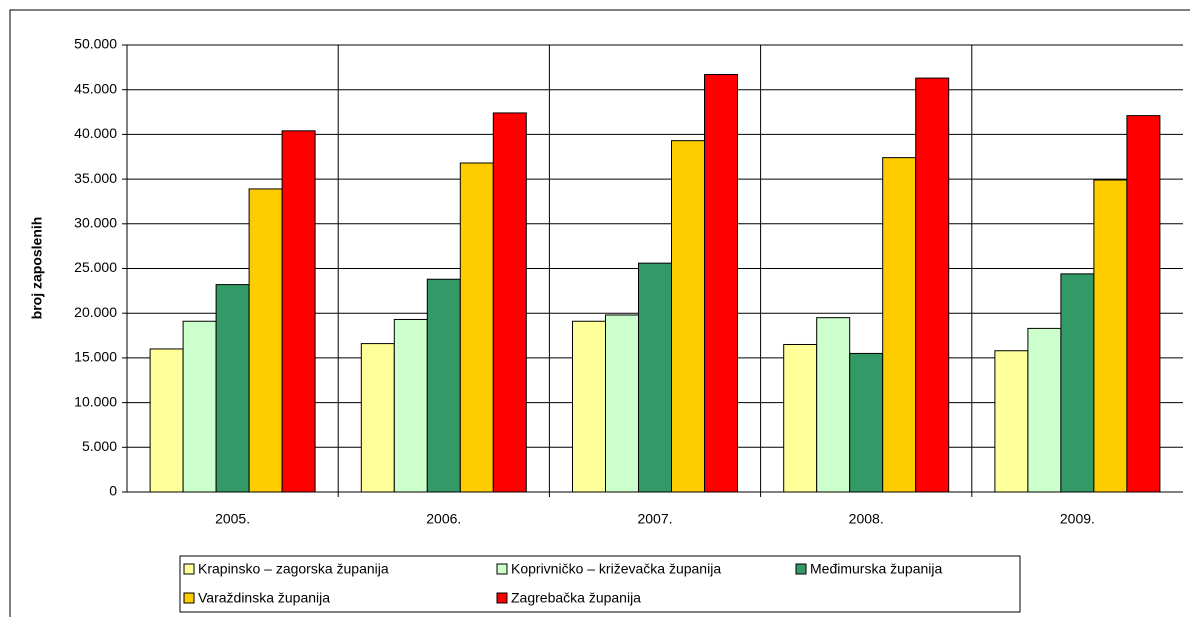 This screenshot has height=617, width=1192. I want to click on y-tick-label: 0, so click(113, 491).